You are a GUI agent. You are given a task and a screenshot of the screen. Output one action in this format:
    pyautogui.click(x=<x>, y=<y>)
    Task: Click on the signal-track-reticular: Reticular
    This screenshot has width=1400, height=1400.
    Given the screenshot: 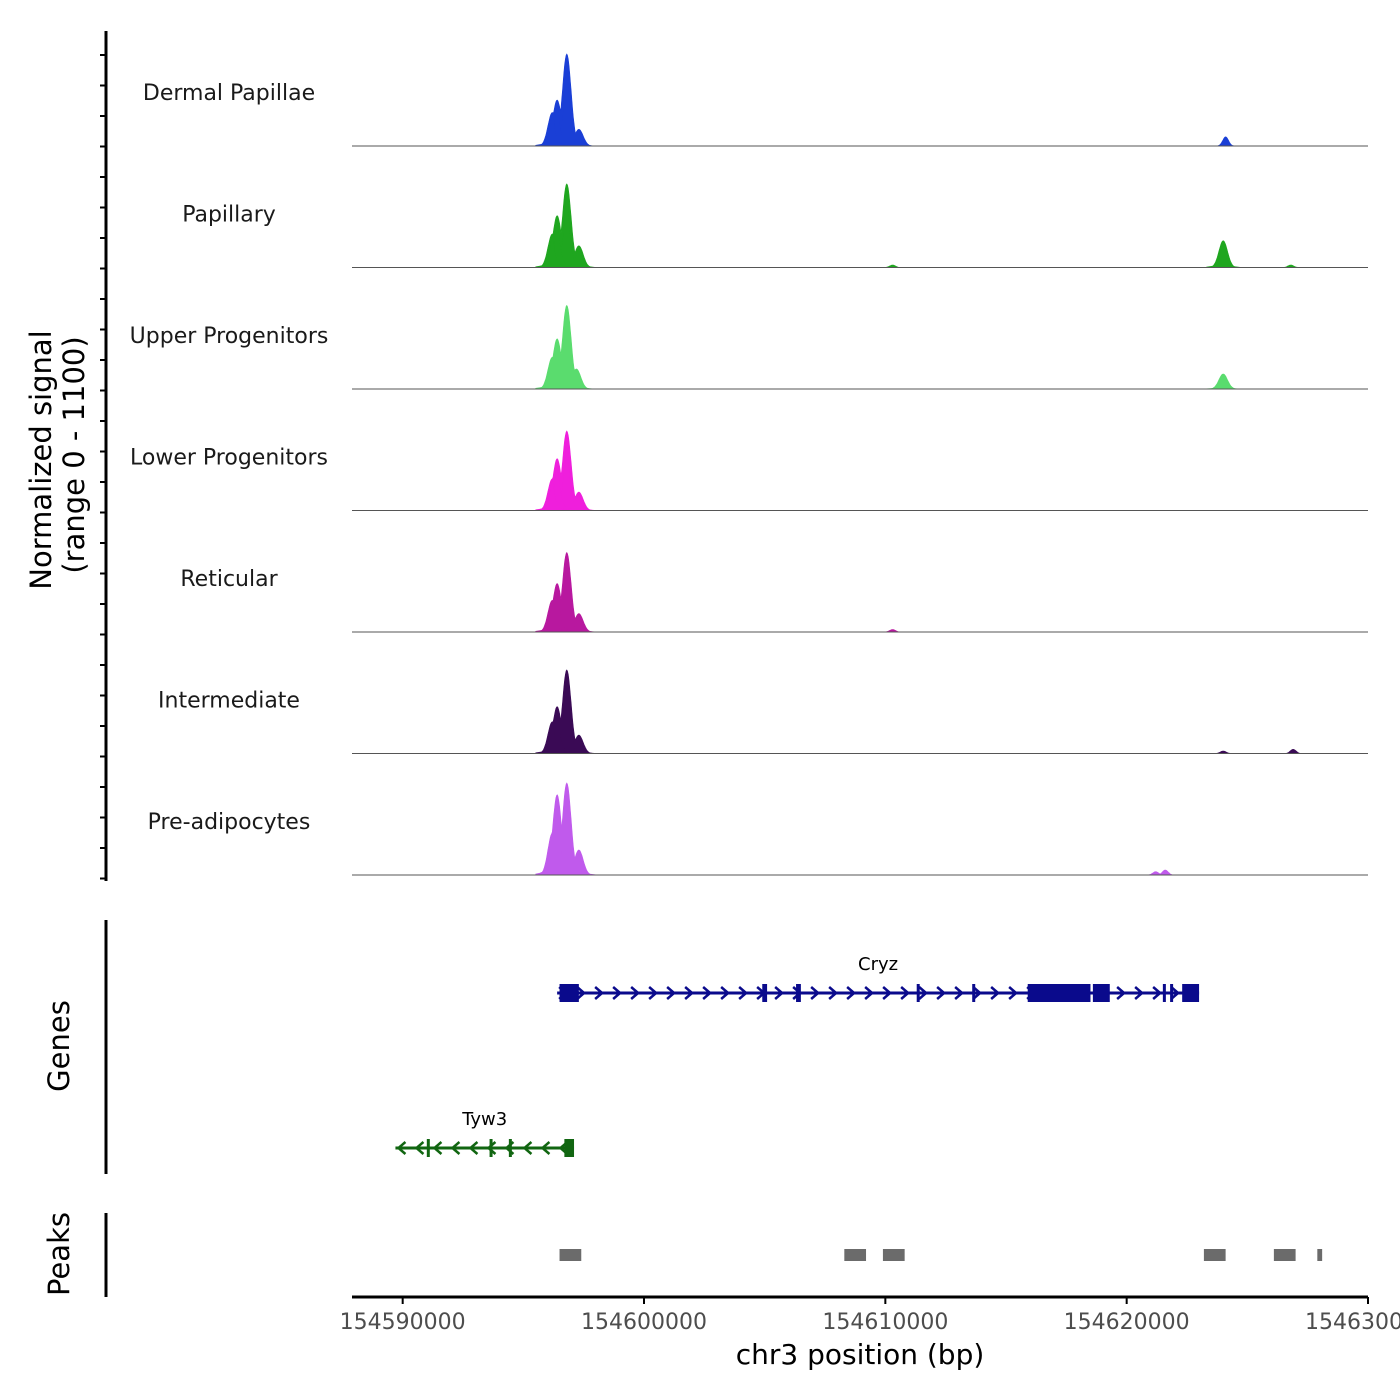 What is the action you would take?
    pyautogui.click(x=774, y=592)
    